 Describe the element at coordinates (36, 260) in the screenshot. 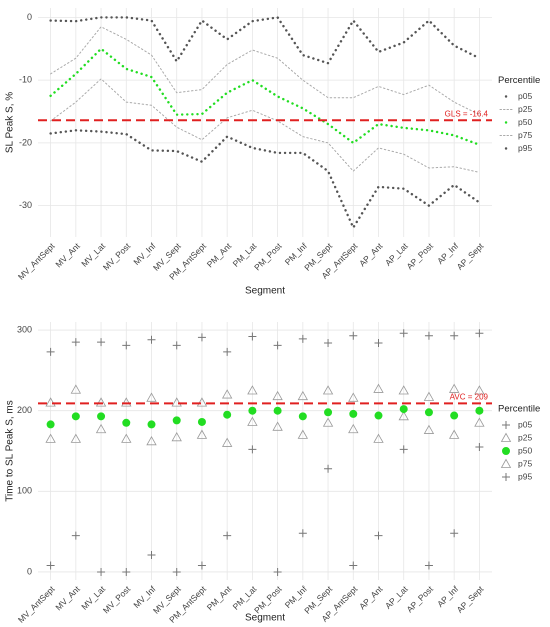

I see `x-tick-label: MV_AntSept` at that location.